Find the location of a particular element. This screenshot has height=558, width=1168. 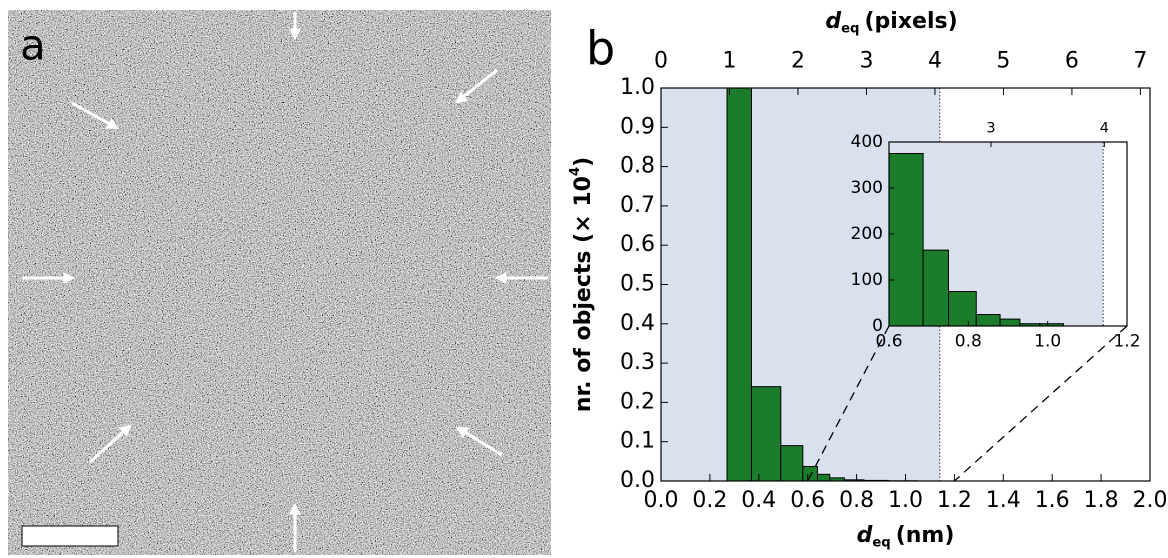

x2-tick-label: 5 is located at coordinates (1003, 61).